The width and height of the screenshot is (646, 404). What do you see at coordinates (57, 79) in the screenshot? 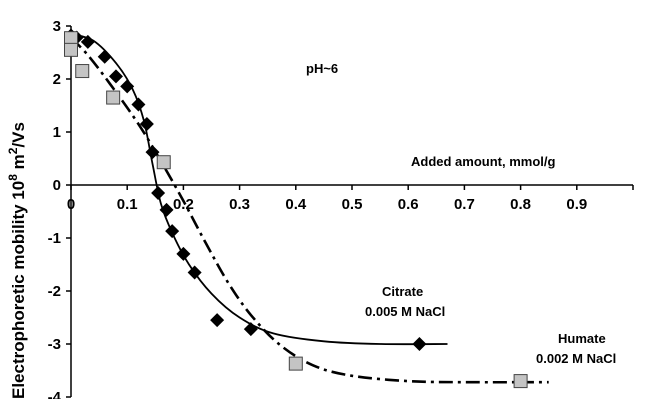
I see `y-tick-label: 2` at bounding box center [57, 79].